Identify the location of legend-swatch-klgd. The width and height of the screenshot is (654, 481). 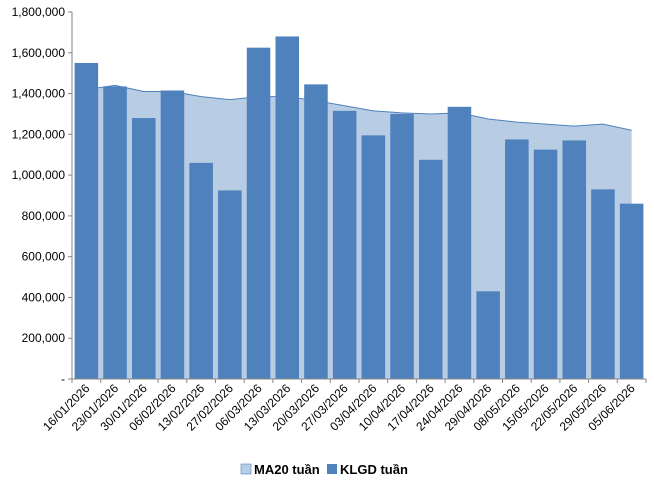
(332, 469).